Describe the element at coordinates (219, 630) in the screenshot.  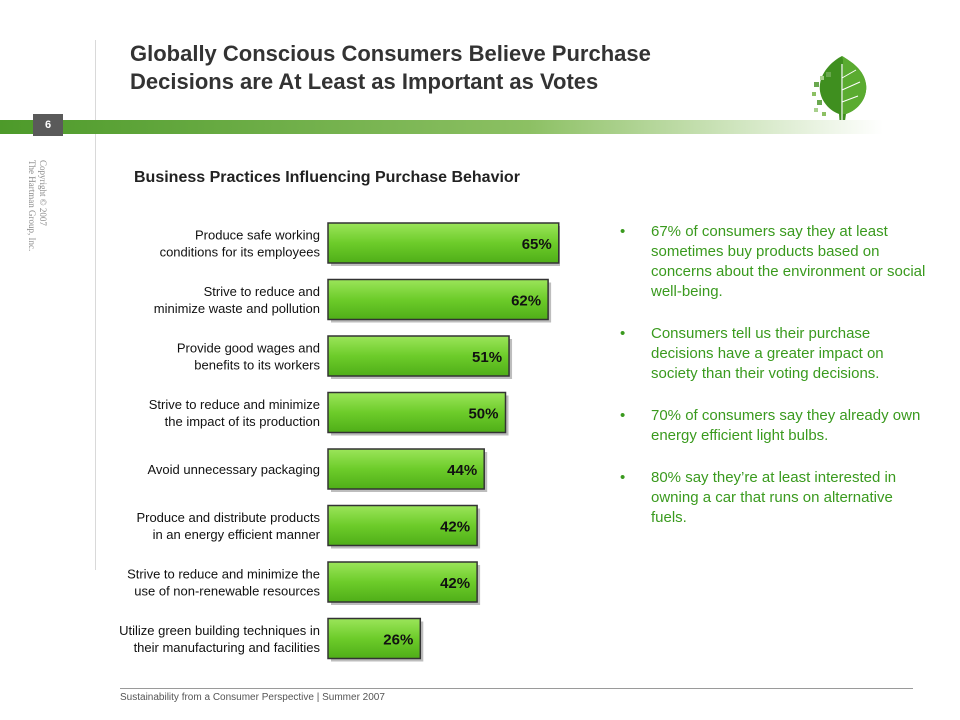
I see `category-label: Utilize green building techniques in` at that location.